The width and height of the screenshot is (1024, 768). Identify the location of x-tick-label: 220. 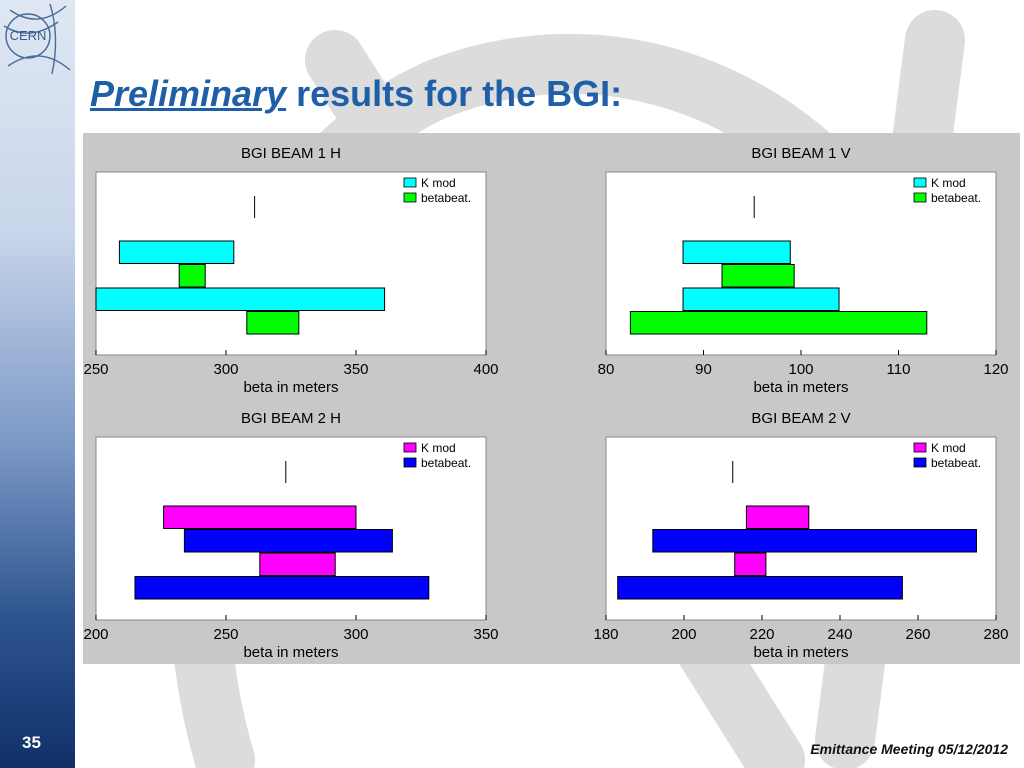
(761, 634).